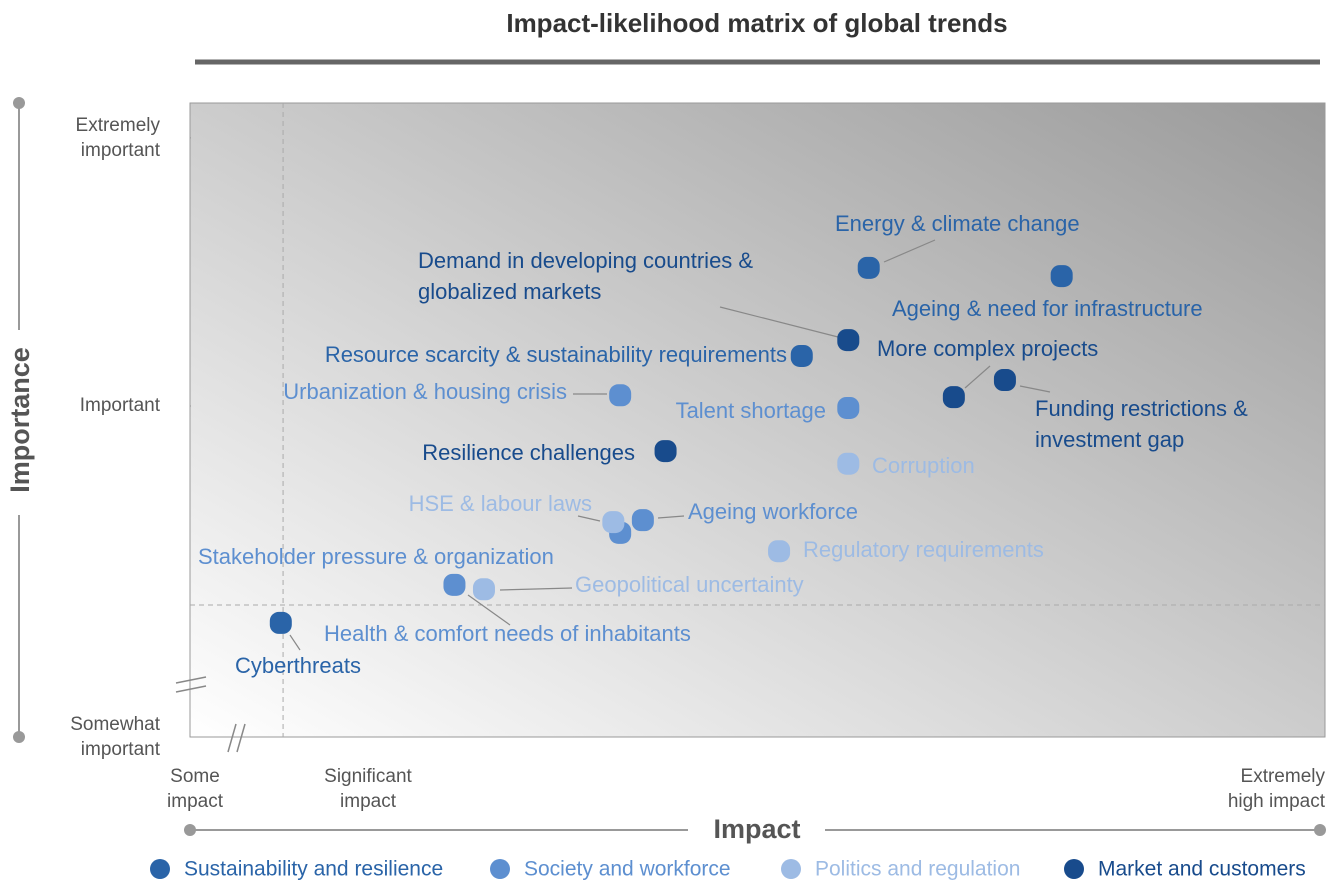 This screenshot has height=883, width=1343. What do you see at coordinates (120, 405) in the screenshot?
I see `y-tick-label: Important` at bounding box center [120, 405].